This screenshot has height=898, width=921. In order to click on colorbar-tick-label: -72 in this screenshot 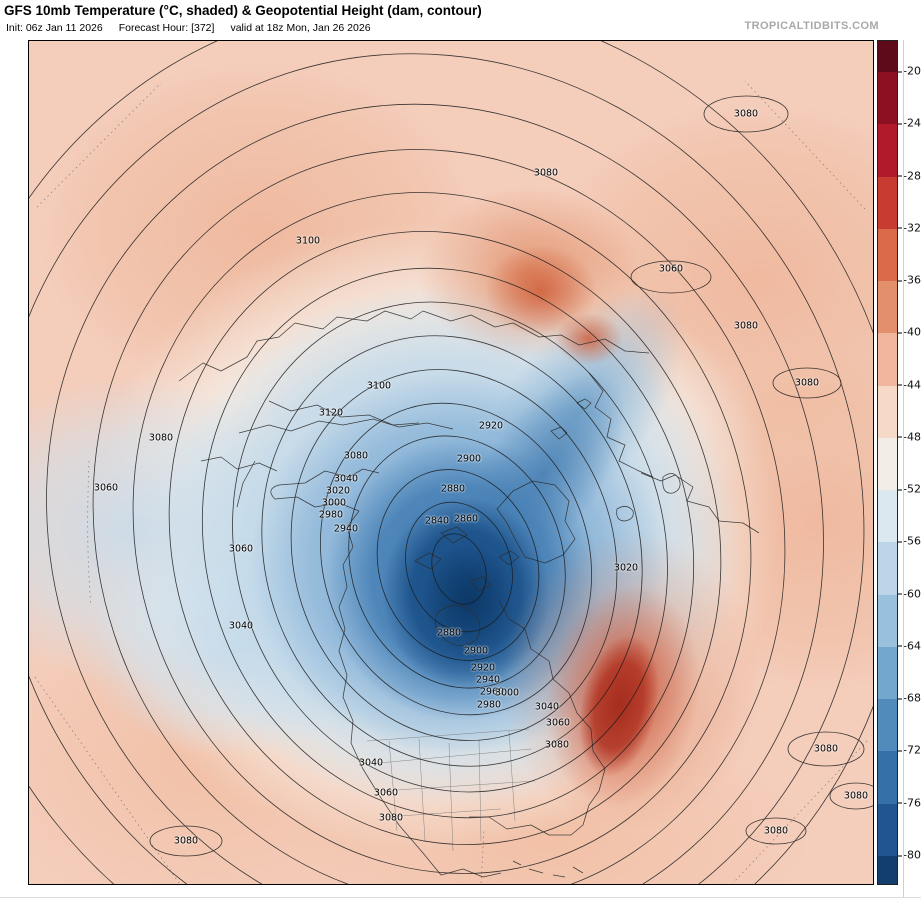, I will do `click(909, 750)`.